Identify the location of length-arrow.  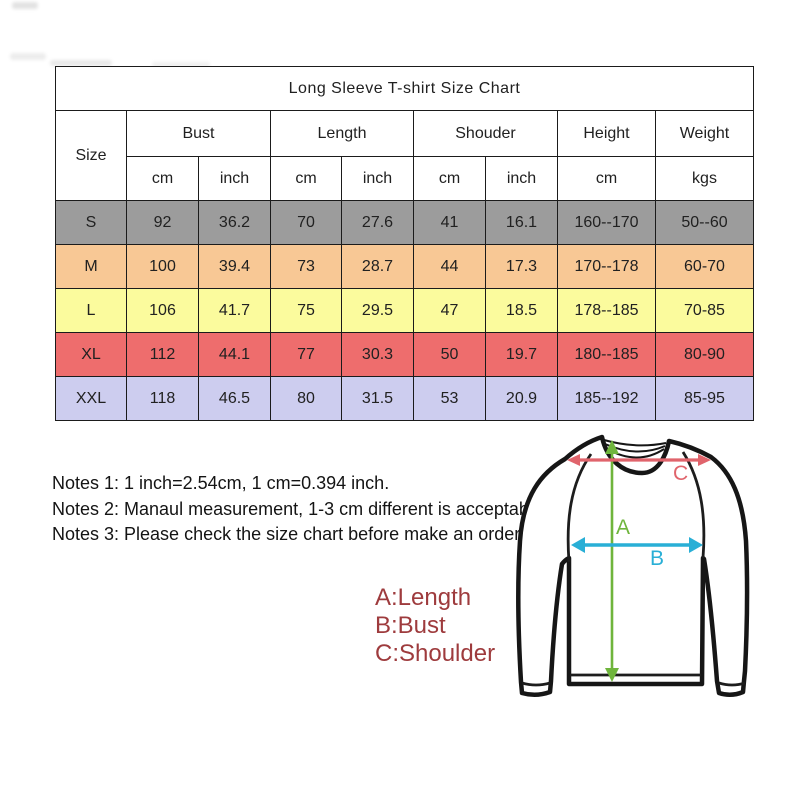
(612, 561).